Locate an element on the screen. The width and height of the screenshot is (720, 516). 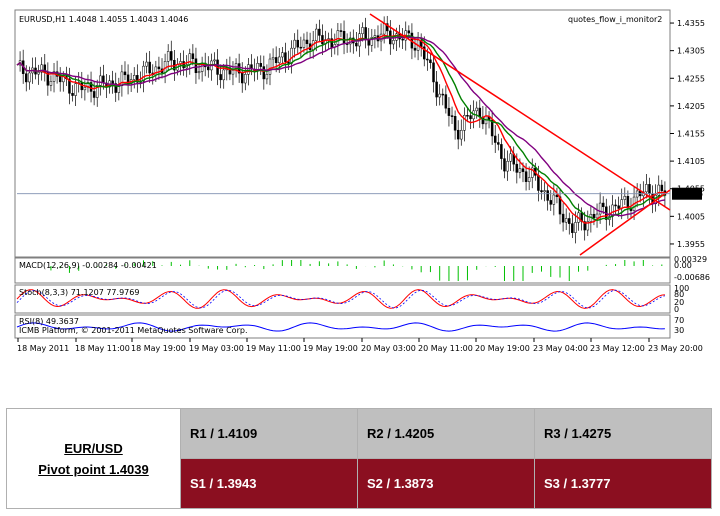
rsi-tick-label: 70 is located at coordinates (679, 320).